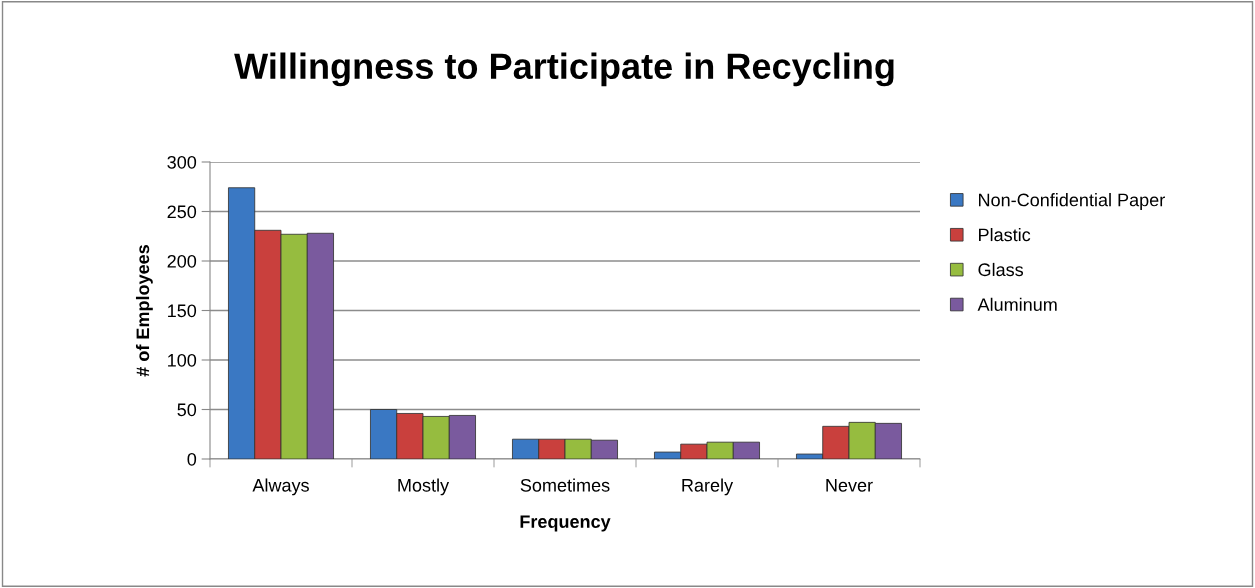  I want to click on x-tick-label: Never, so click(849, 485).